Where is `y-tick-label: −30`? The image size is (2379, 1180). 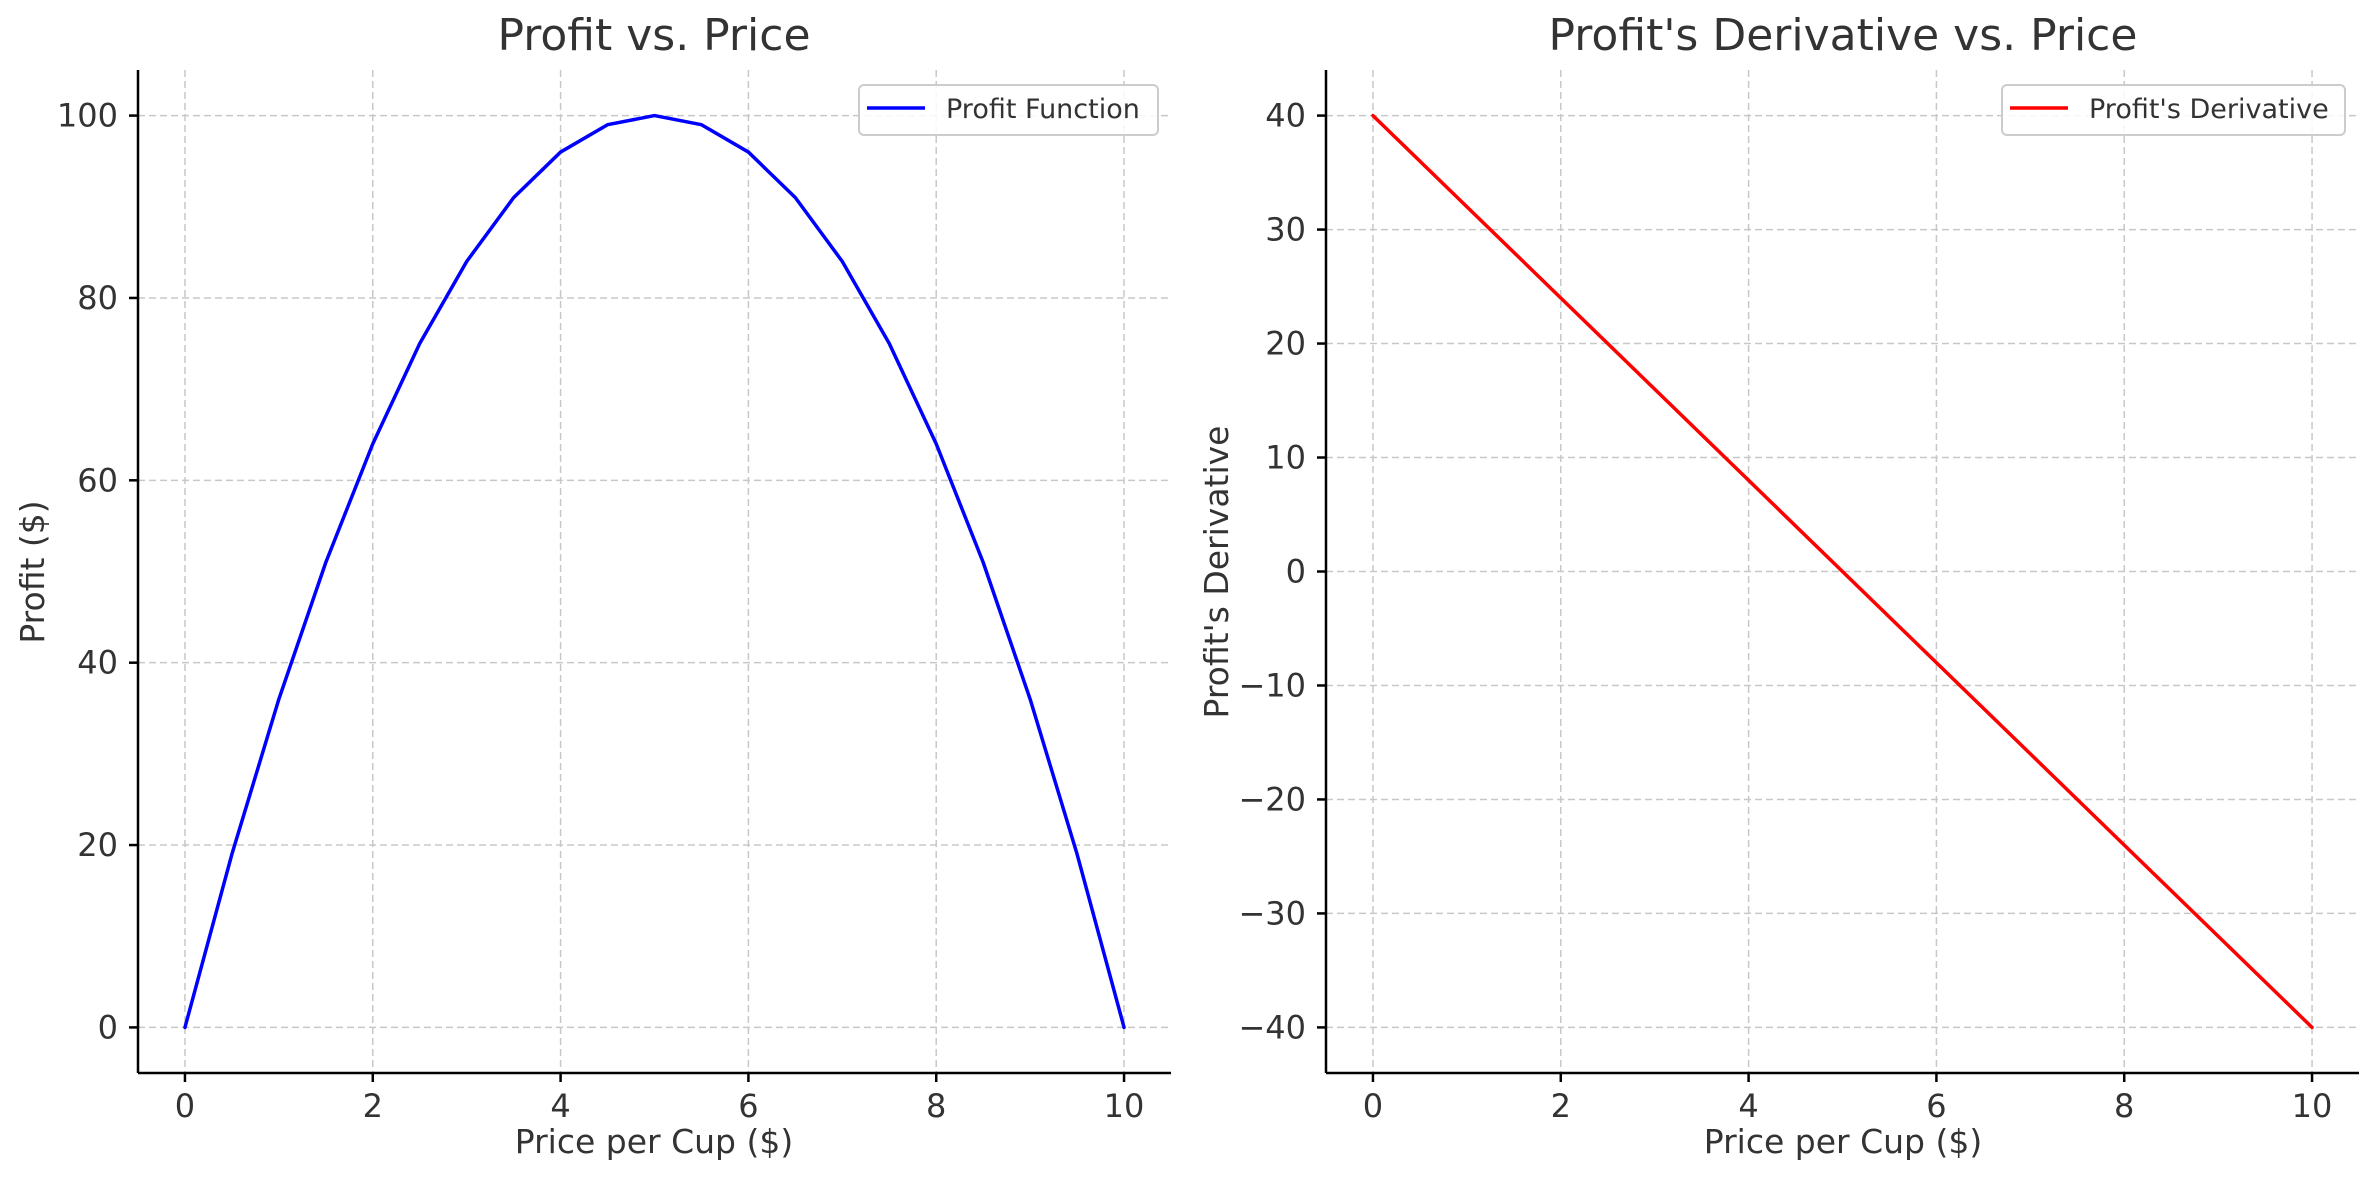
y-tick-label: −30 is located at coordinates (1272, 913).